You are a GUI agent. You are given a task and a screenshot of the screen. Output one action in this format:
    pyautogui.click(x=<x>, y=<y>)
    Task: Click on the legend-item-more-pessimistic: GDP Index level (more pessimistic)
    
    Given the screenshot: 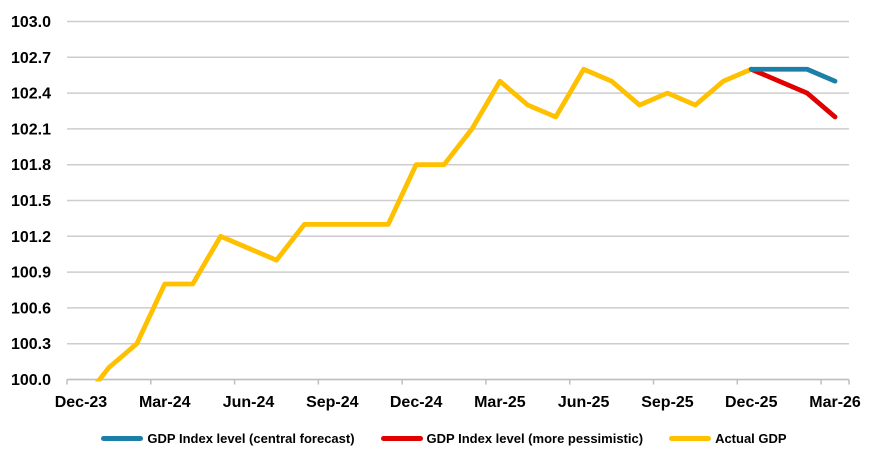 What is the action you would take?
    pyautogui.click(x=512, y=438)
    